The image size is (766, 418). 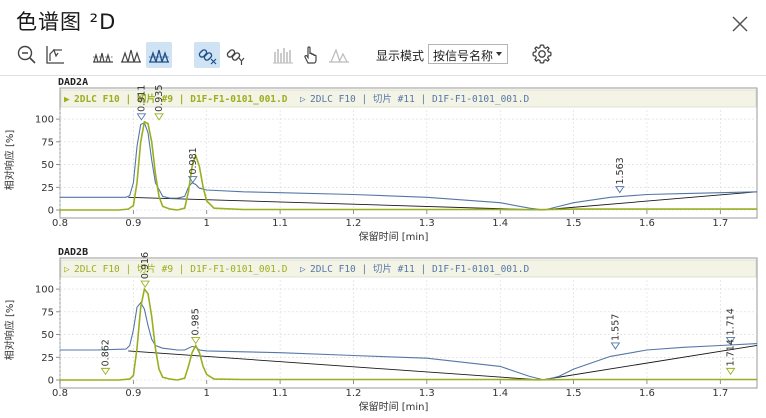 I want to click on peak-label: 0.916, so click(x=145, y=265).